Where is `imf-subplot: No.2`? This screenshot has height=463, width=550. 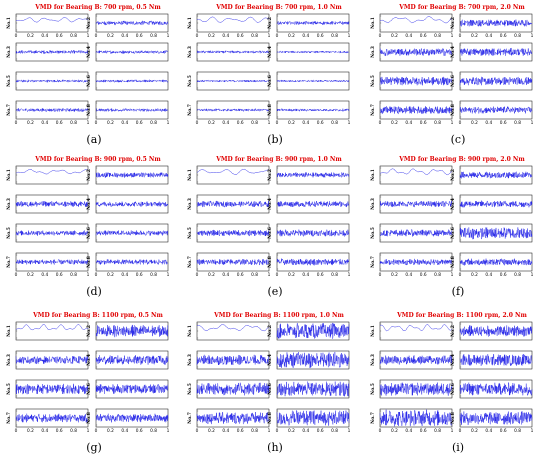
imf-subplot: No.2 is located at coordinates (308, 331).